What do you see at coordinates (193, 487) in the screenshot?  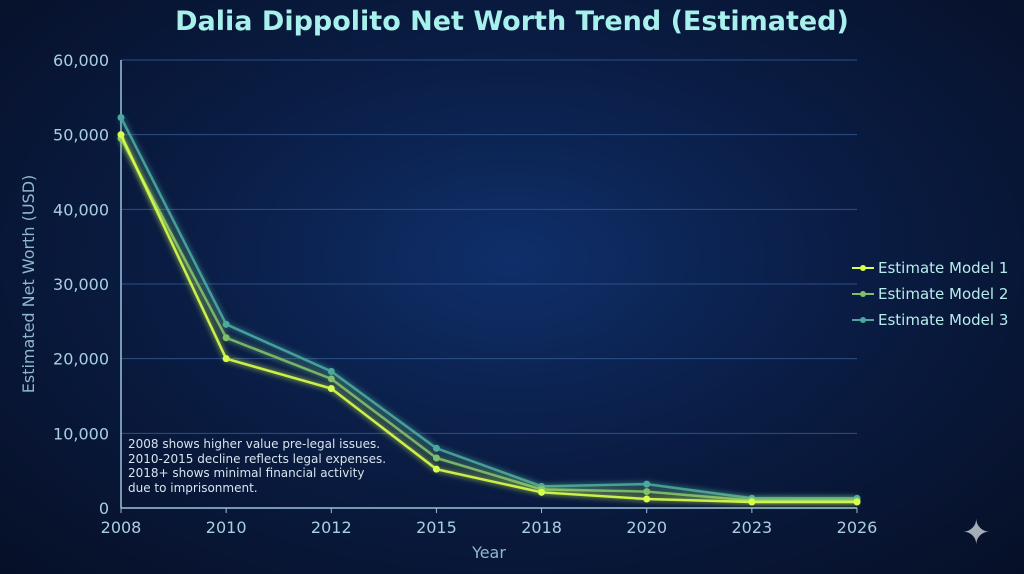 I see `annotation-line: due to imprisonment.` at bounding box center [193, 487].